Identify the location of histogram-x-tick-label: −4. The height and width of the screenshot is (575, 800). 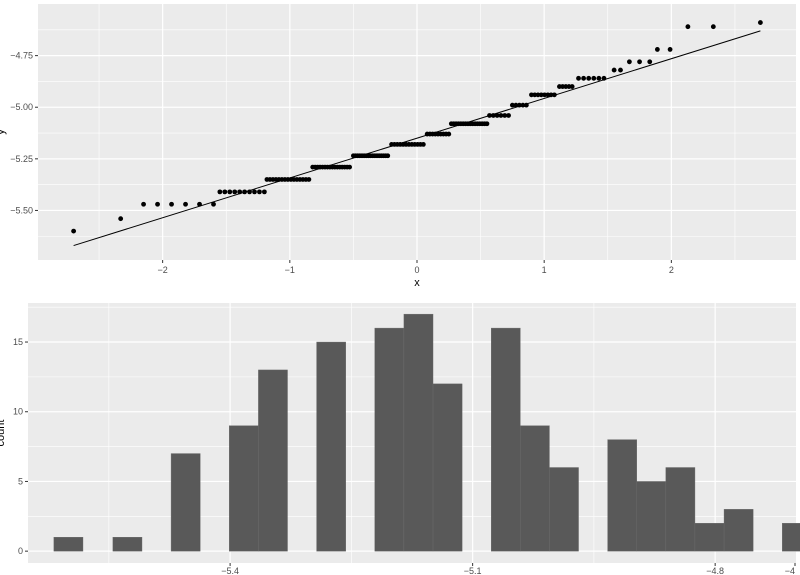
(790, 570).